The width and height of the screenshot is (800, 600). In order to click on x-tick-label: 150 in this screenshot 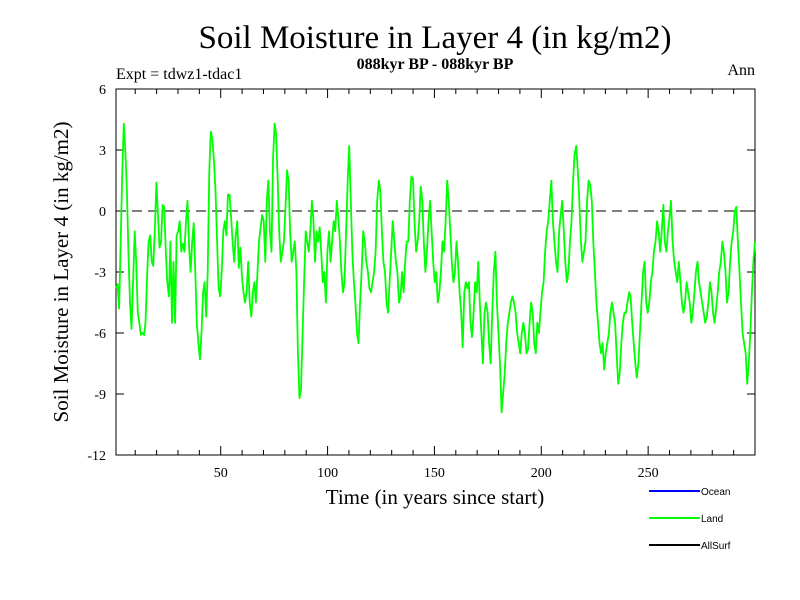, I will do `click(434, 473)`.